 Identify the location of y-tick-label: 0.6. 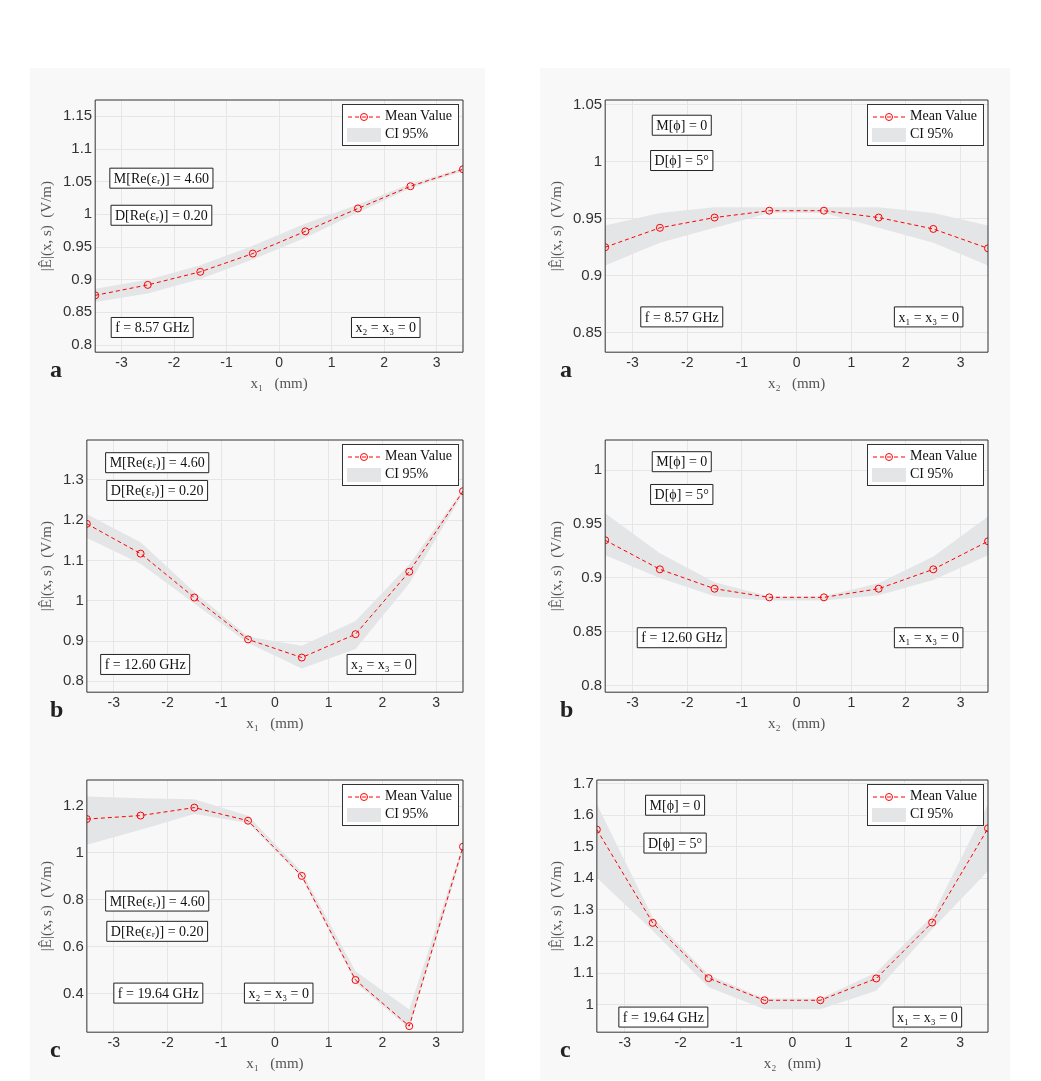
(73, 945).